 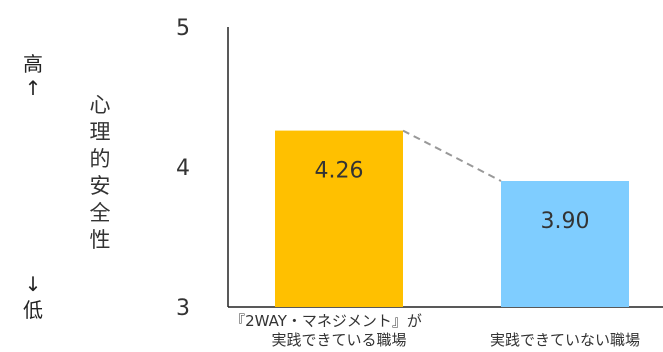 What do you see at coordinates (339, 171) in the screenshot?
I see `bar-value-label: 4.26` at bounding box center [339, 171].